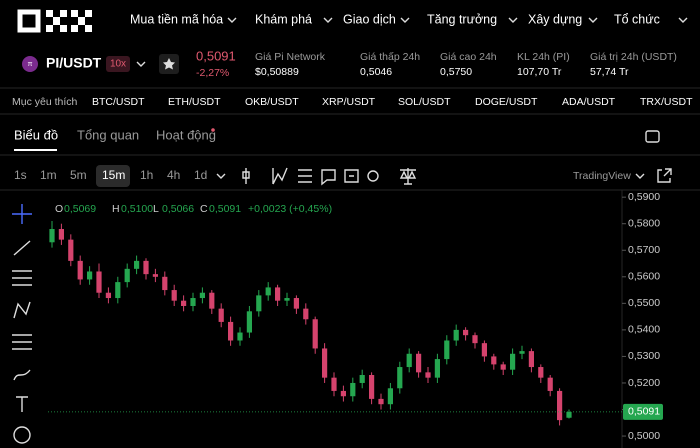 Image resolution: width=700 pixels, height=448 pixels. Describe the element at coordinates (59, 209) in the screenshot. I see `ohlc-legend: O` at that location.